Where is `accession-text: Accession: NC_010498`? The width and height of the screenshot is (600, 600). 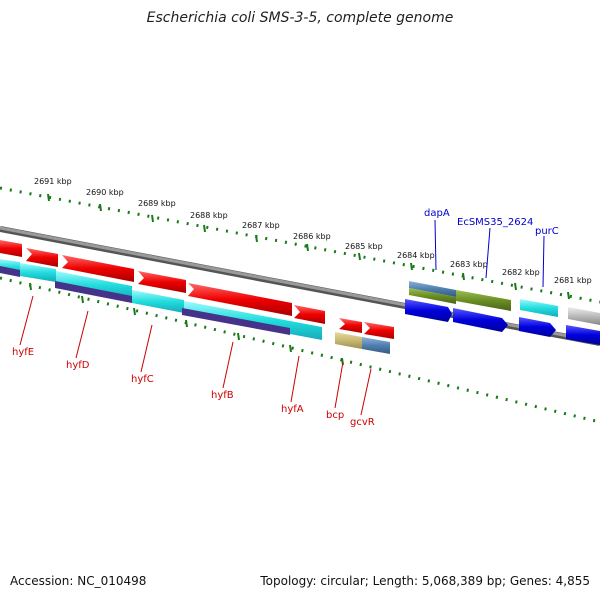 accession-text: Accession: NC_010498 is located at coordinates (78, 581).